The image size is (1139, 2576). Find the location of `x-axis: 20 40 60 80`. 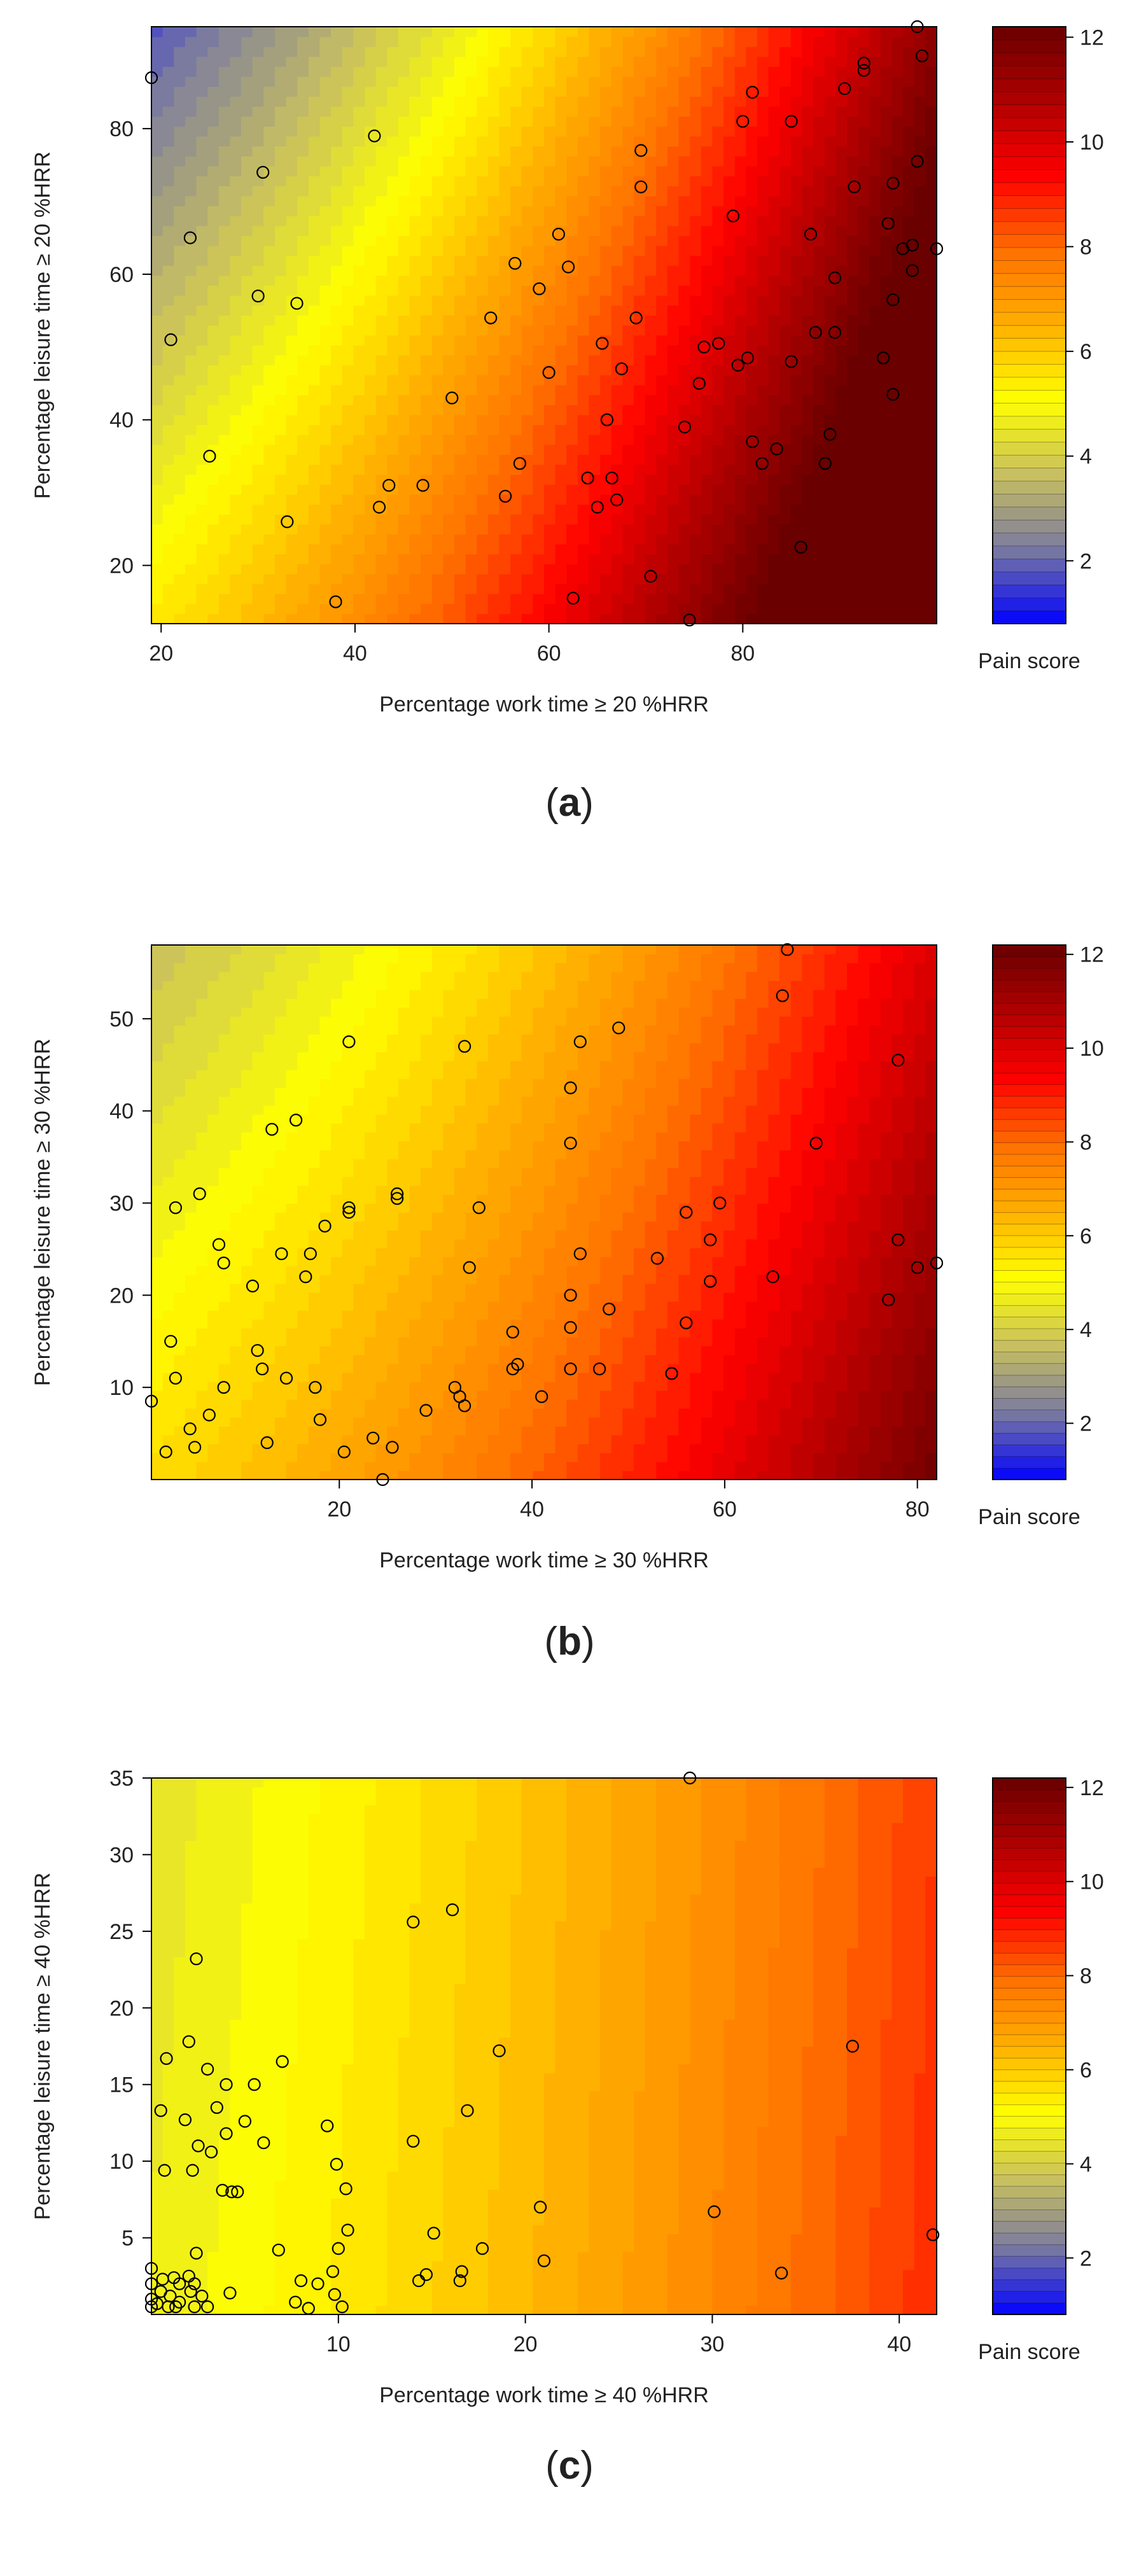

x-axis: 20 40 60 80 is located at coordinates (628, 1501).